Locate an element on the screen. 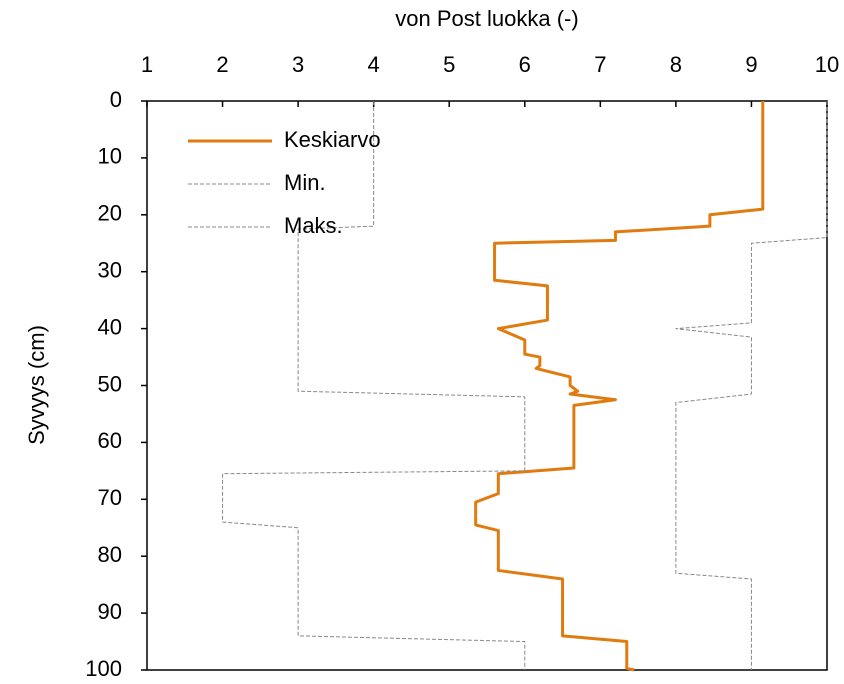 The image size is (844, 684). y-tick-label: 80 is located at coordinates (110, 554).